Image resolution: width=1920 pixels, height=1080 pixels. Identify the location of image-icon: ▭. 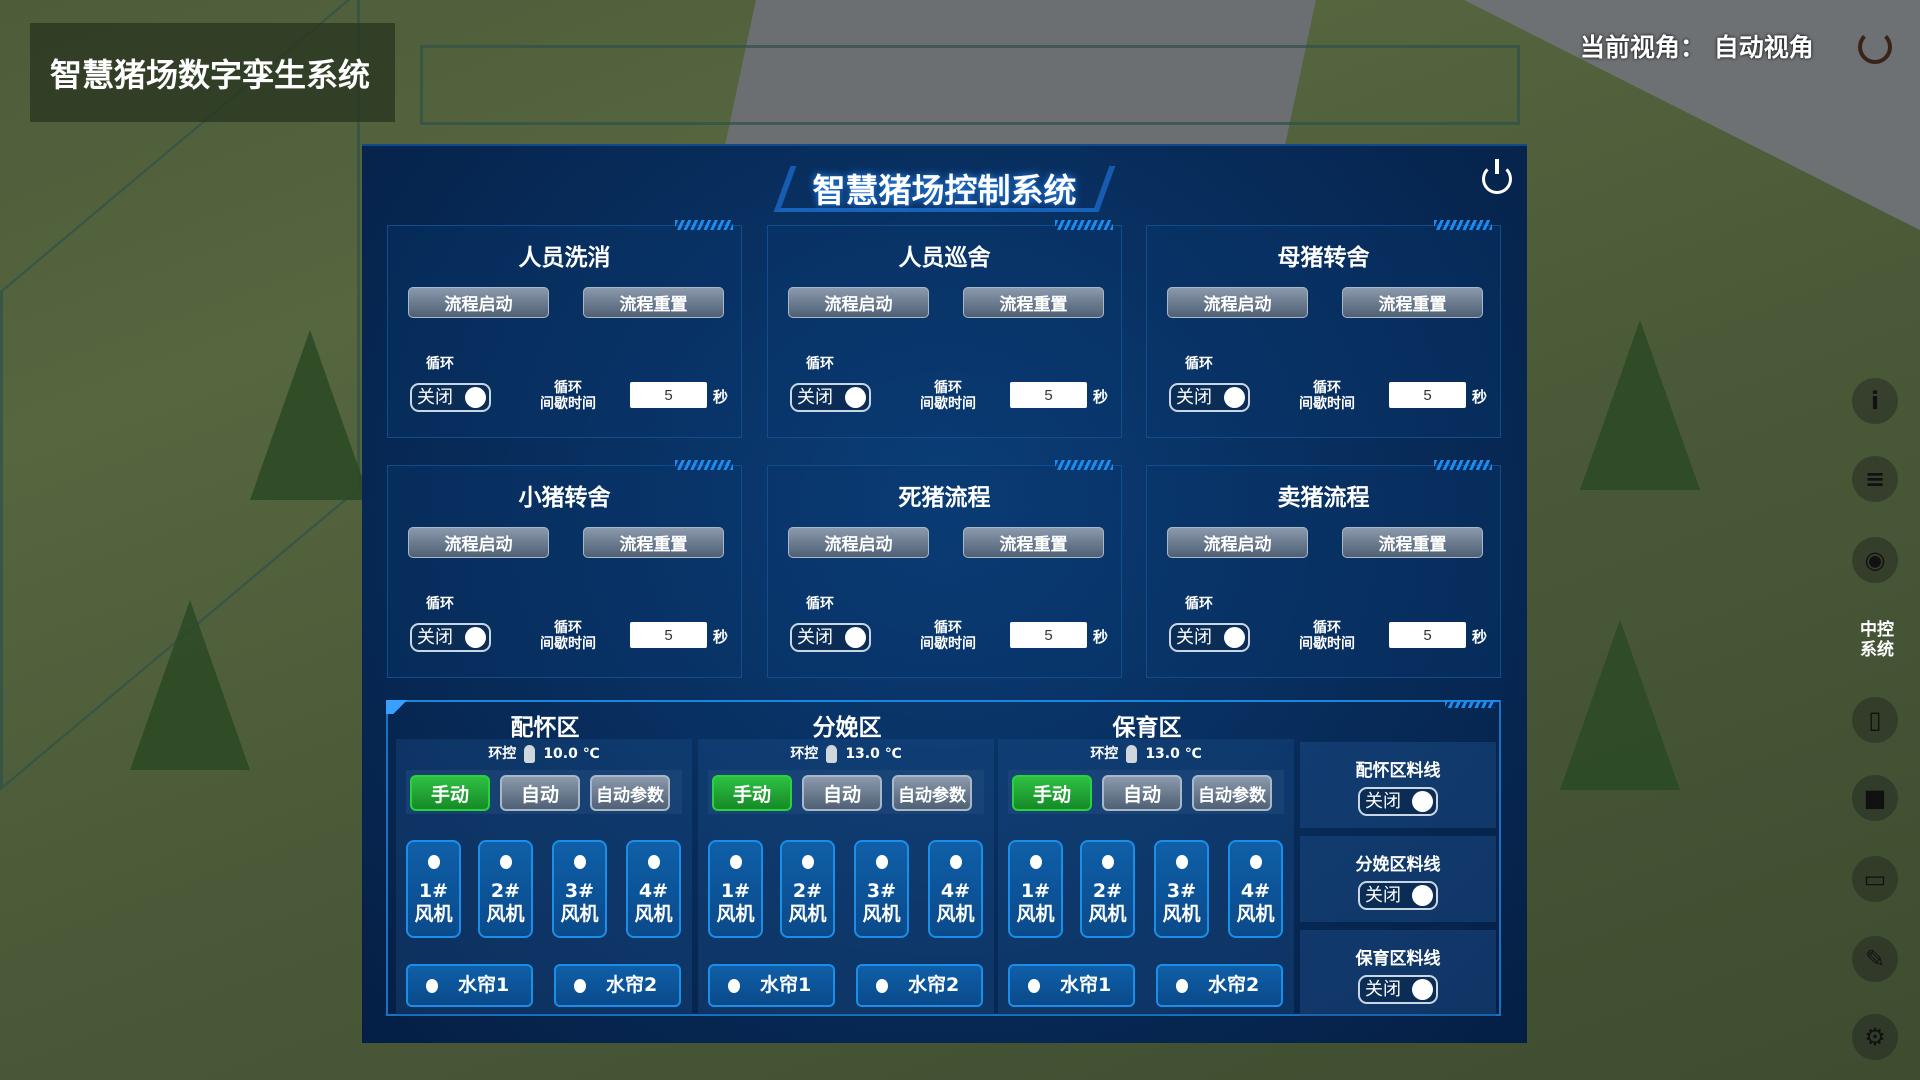
(1875, 879).